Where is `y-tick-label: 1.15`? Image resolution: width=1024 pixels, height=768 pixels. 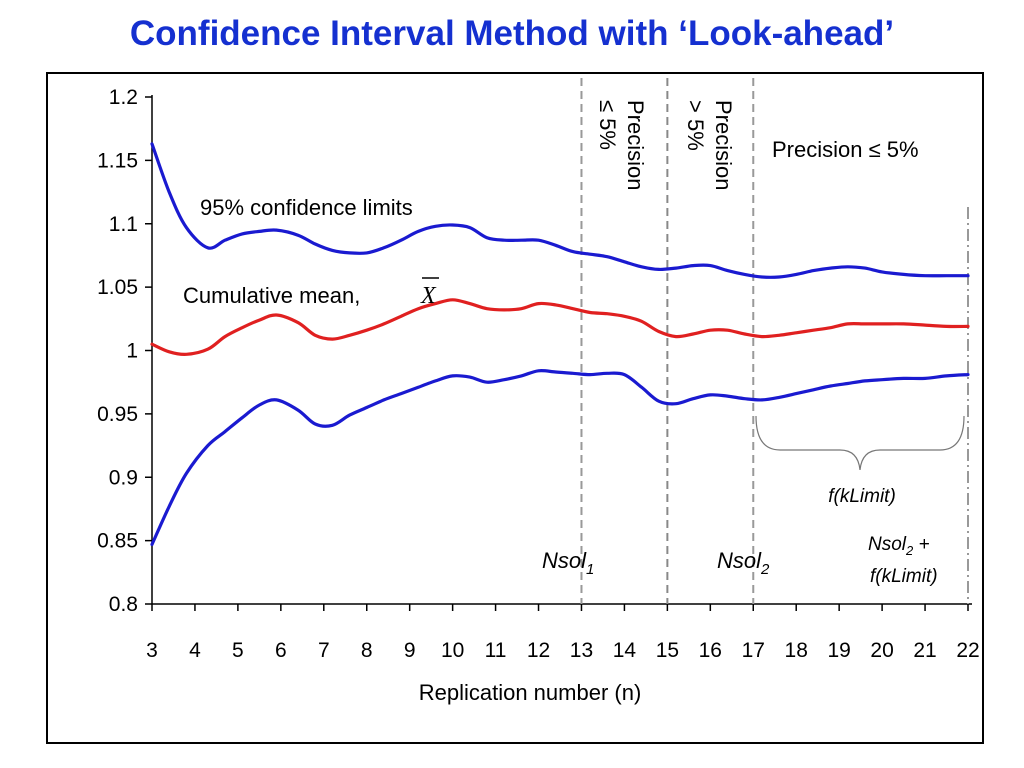 y-tick-label: 1.15 is located at coordinates (117, 160).